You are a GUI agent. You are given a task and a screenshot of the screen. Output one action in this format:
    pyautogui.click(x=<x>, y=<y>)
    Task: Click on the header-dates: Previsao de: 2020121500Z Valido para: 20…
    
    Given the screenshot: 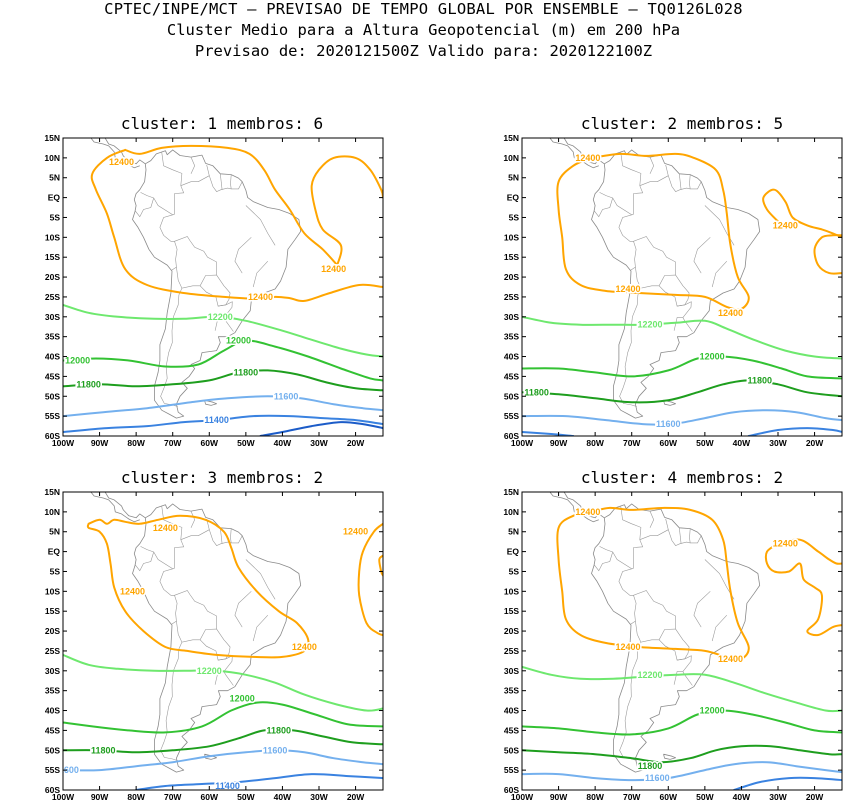 What is the action you would take?
    pyautogui.click(x=423, y=51)
    